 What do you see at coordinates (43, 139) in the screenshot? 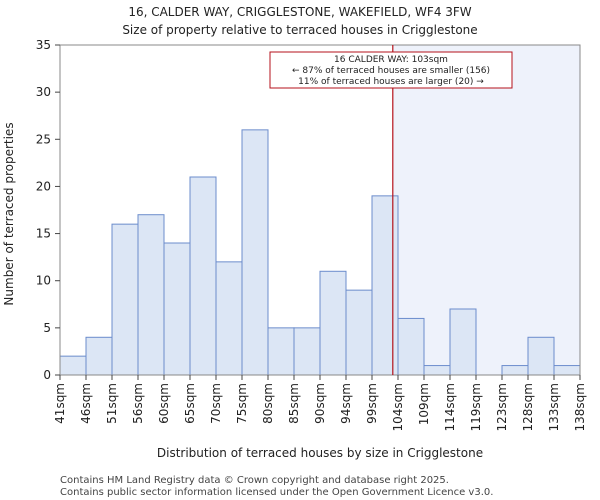
I see `y-tick-label: 25` at bounding box center [43, 139].